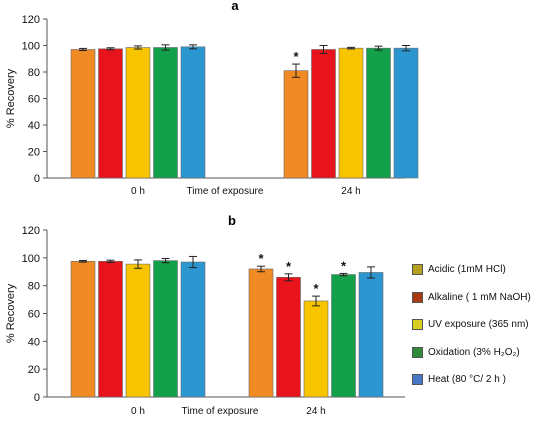 The image size is (550, 421). I want to click on legend-label: Alkaline ( 1 mM NaOH), so click(479, 297).